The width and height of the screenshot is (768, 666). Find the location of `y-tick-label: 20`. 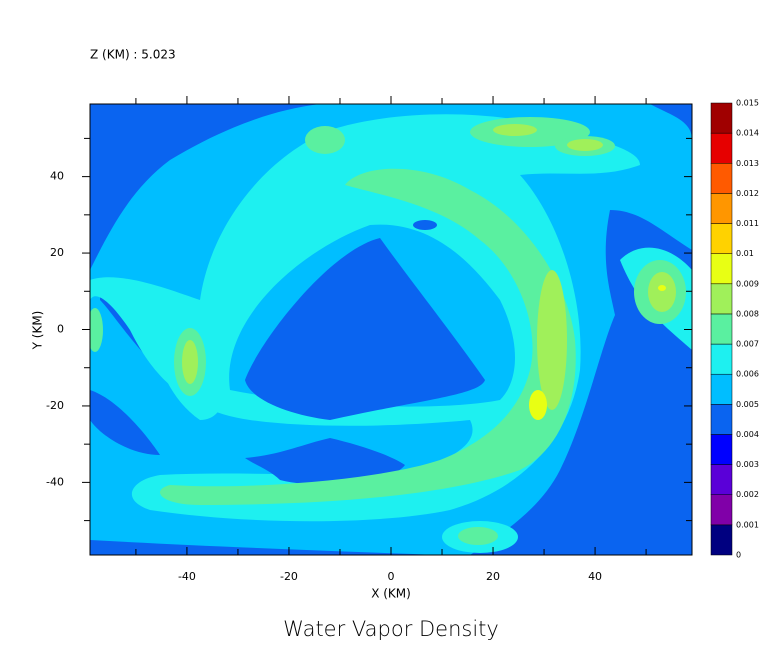

y-tick-label: 20 is located at coordinates (57, 252).